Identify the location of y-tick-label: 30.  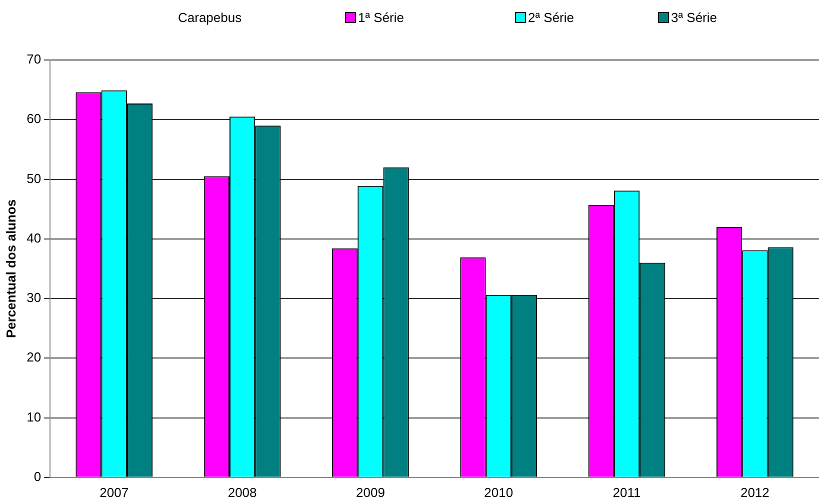
(34, 298).